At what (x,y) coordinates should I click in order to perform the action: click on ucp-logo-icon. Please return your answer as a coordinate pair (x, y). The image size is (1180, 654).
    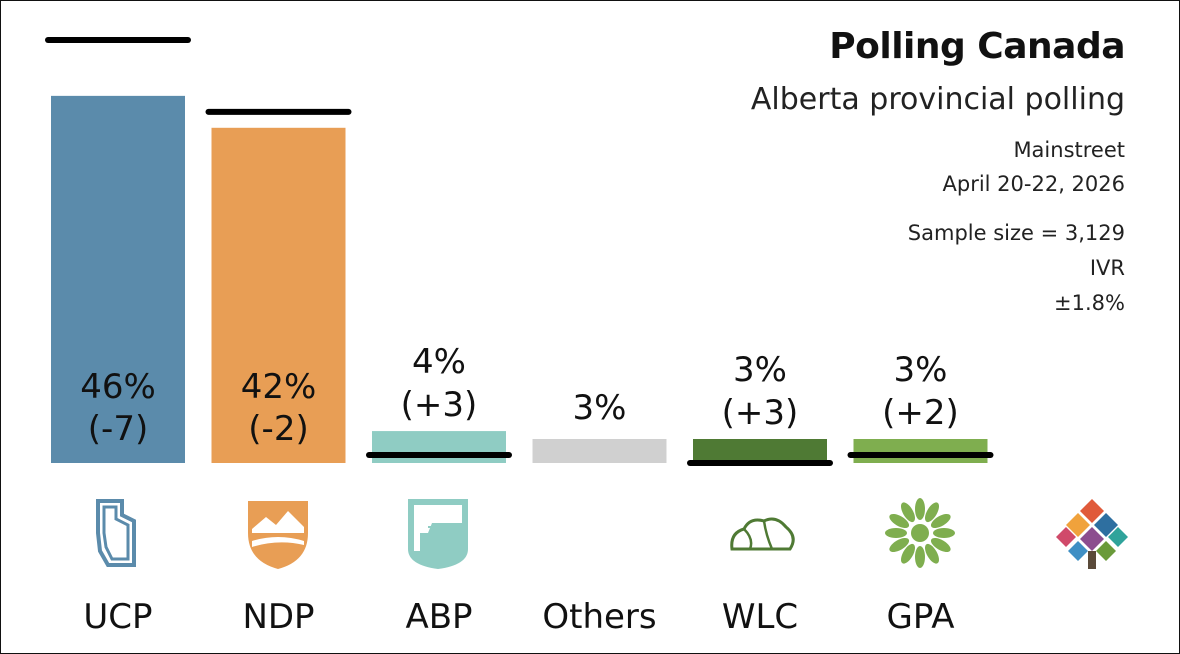
    Looking at the image, I should click on (116, 533).